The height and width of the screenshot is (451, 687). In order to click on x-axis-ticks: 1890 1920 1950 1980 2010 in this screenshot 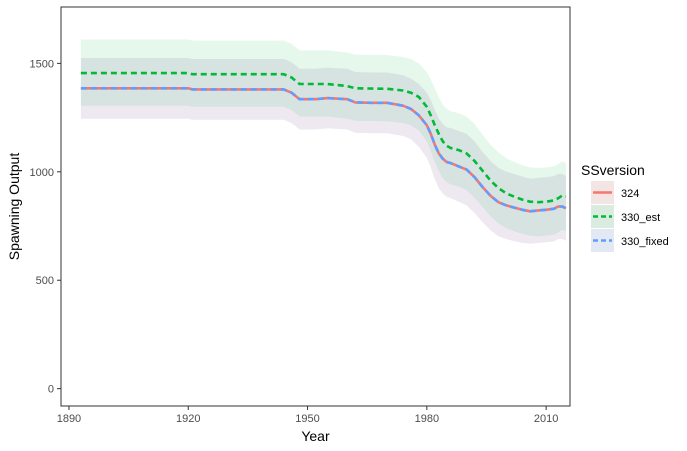, I will do `click(307, 415)`.